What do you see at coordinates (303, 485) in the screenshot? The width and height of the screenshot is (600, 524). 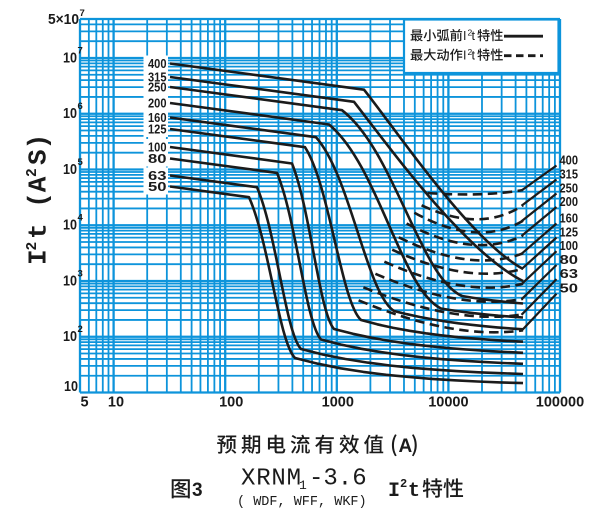 I see `svg-text: 1` at bounding box center [303, 485].